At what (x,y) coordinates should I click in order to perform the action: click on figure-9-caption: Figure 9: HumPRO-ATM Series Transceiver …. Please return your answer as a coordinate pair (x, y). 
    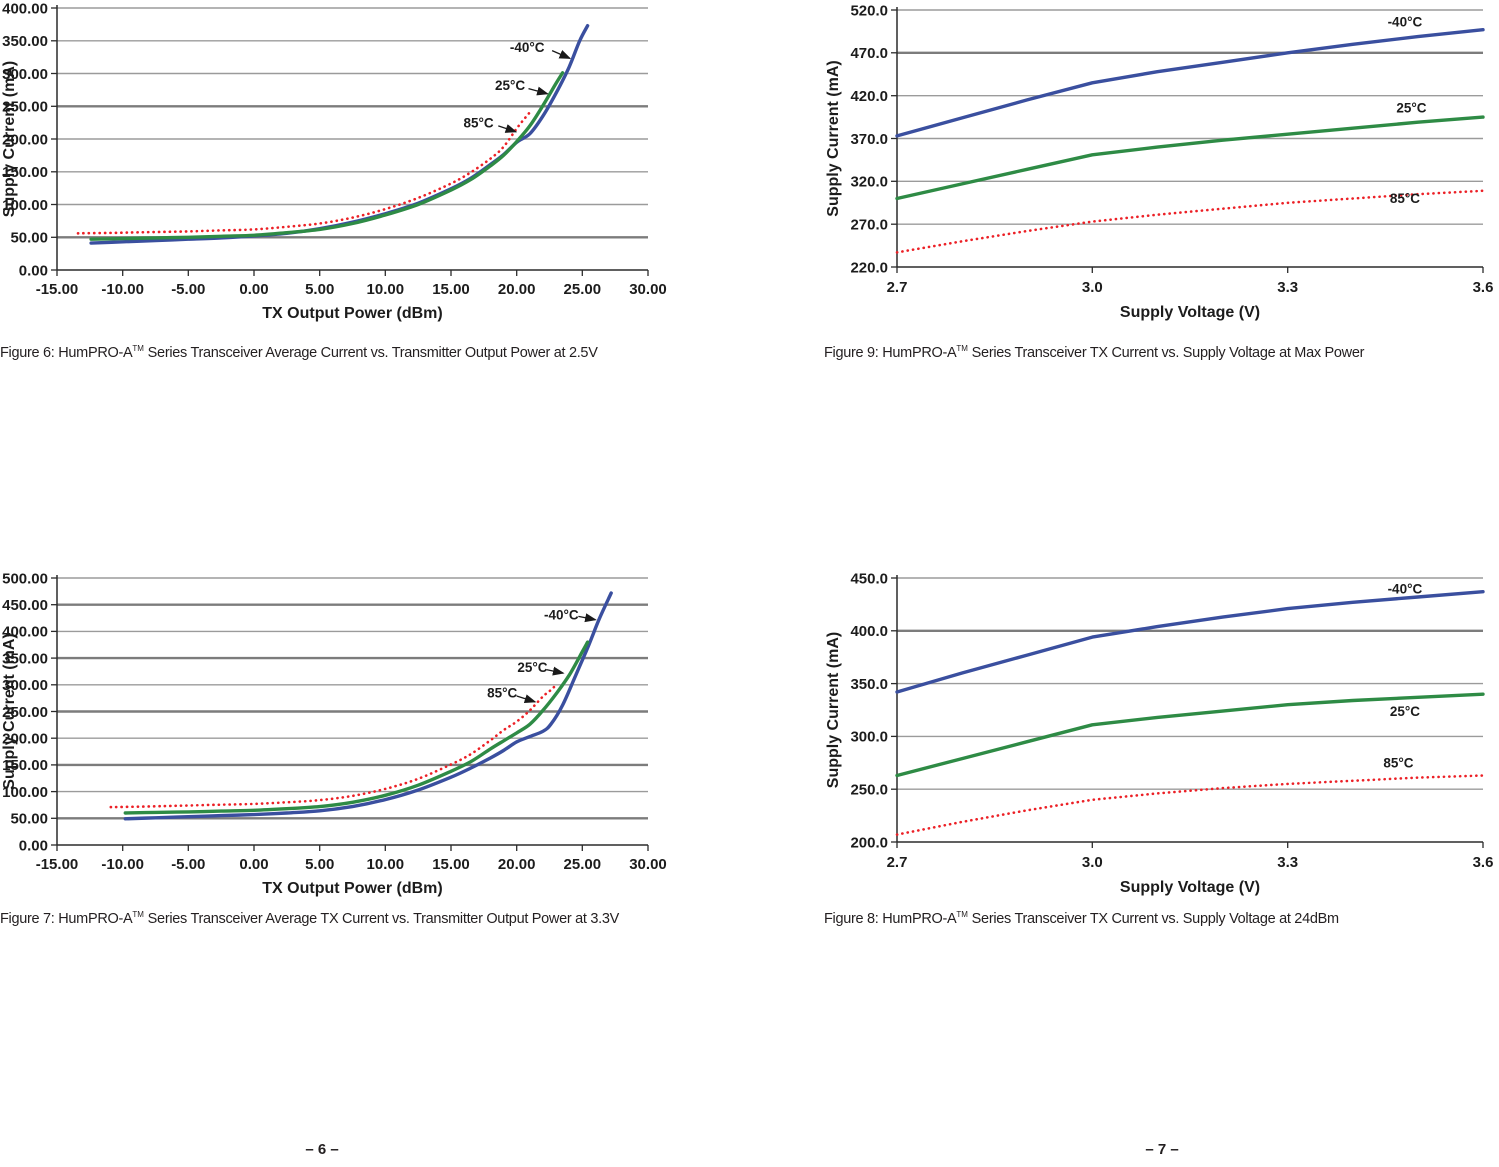
    Looking at the image, I should click on (1094, 352).